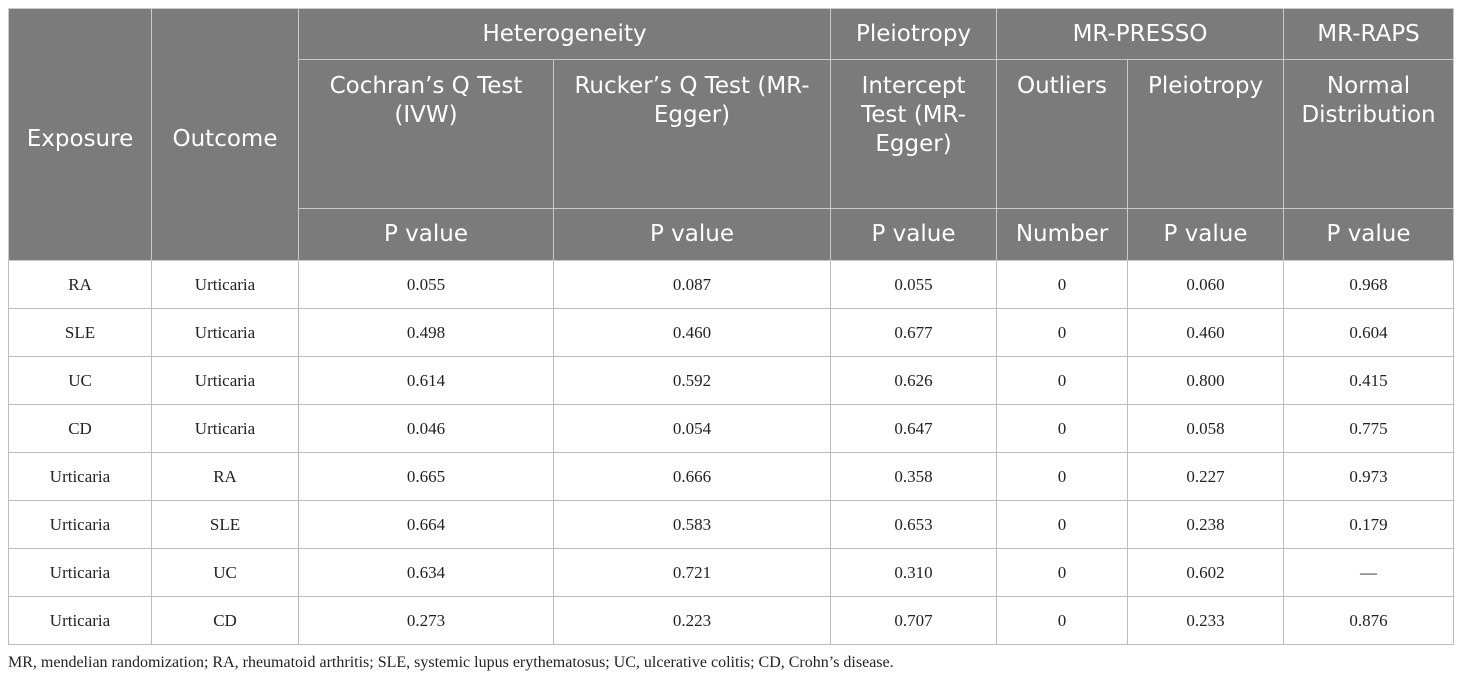 The height and width of the screenshot is (673, 1460). What do you see at coordinates (1206, 476) in the screenshot?
I see `presso-p-cell: 0.227` at bounding box center [1206, 476].